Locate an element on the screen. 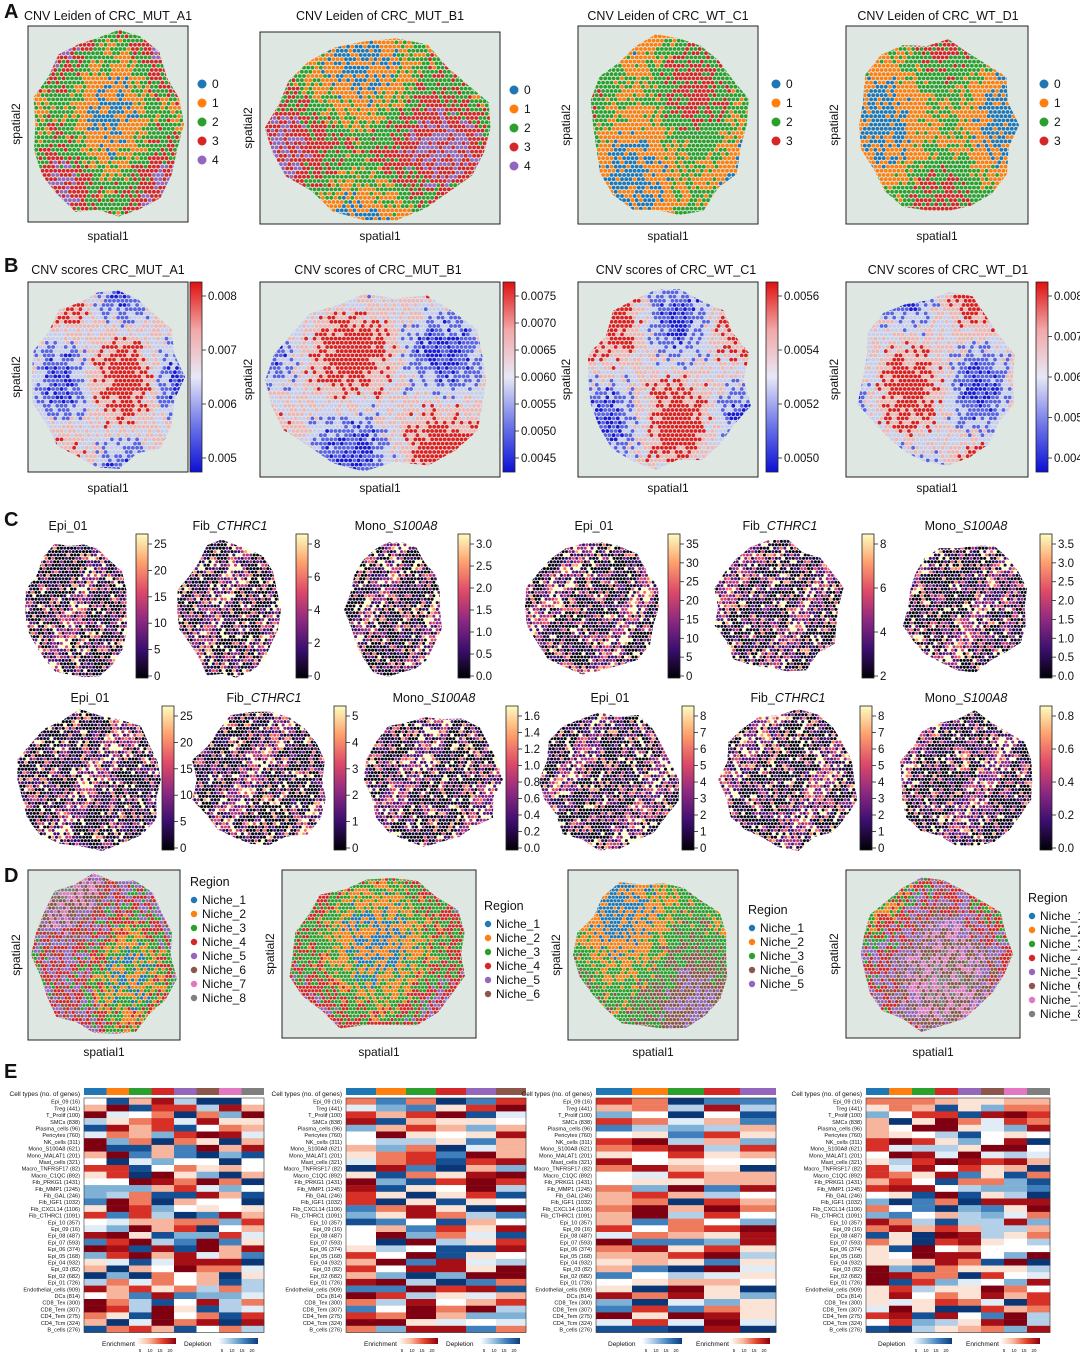 This screenshot has width=1080, height=1358. panel-letter-b: B is located at coordinates (11, 266).